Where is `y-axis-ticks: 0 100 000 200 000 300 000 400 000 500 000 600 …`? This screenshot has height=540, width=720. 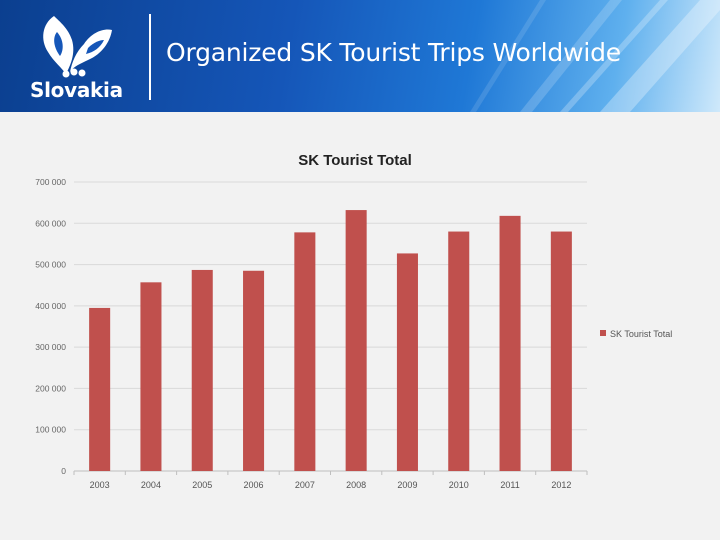 y-axis-ticks: 0 100 000 200 000 300 000 400 000 500 000 600 … is located at coordinates (50, 326).